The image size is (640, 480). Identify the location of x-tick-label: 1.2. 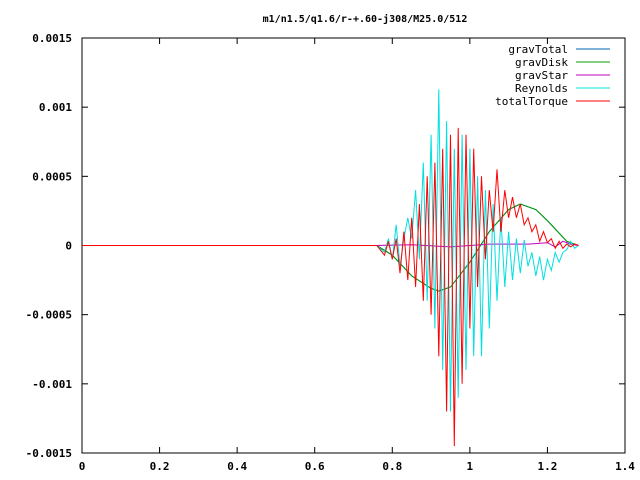
(547, 466).